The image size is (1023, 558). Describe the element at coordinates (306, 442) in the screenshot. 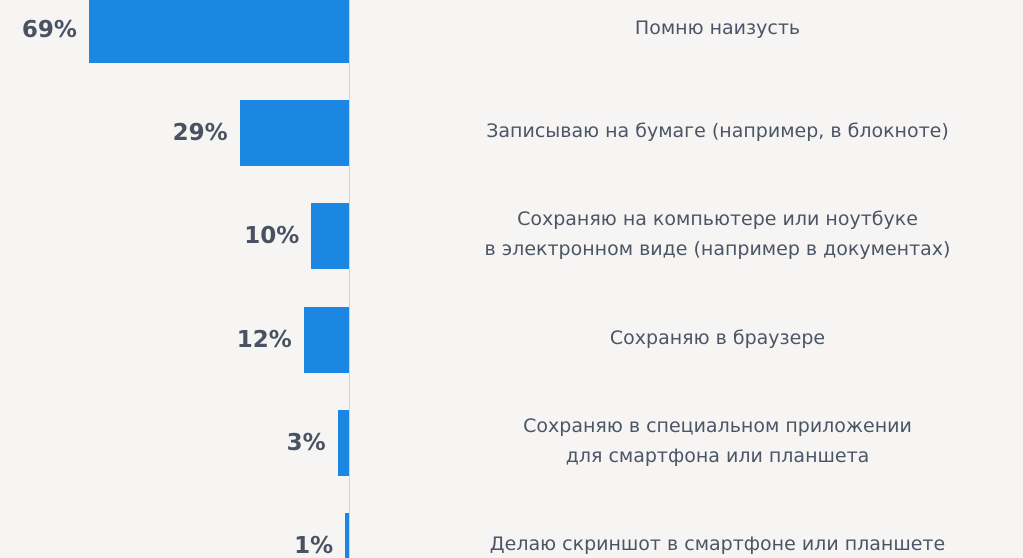

I see `value-label: 3%` at that location.